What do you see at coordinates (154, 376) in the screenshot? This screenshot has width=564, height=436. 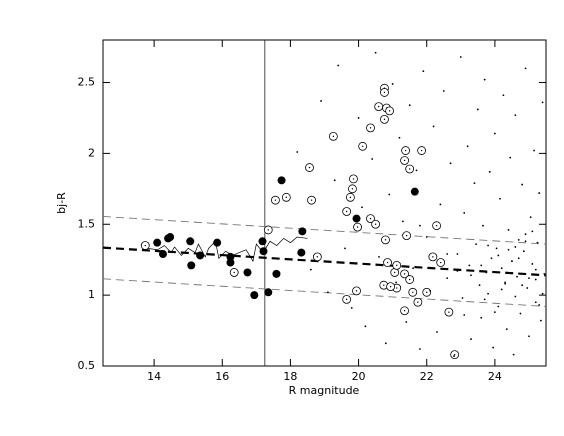 I see `x-tick-label: 14` at bounding box center [154, 376].